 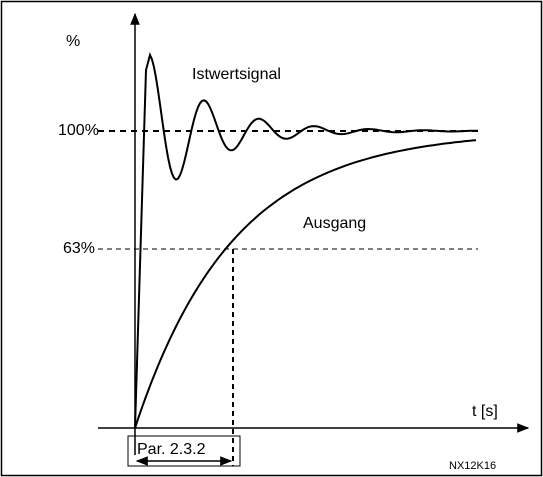 What do you see at coordinates (472, 466) in the screenshot?
I see `figure-id: NX12K16` at bounding box center [472, 466].